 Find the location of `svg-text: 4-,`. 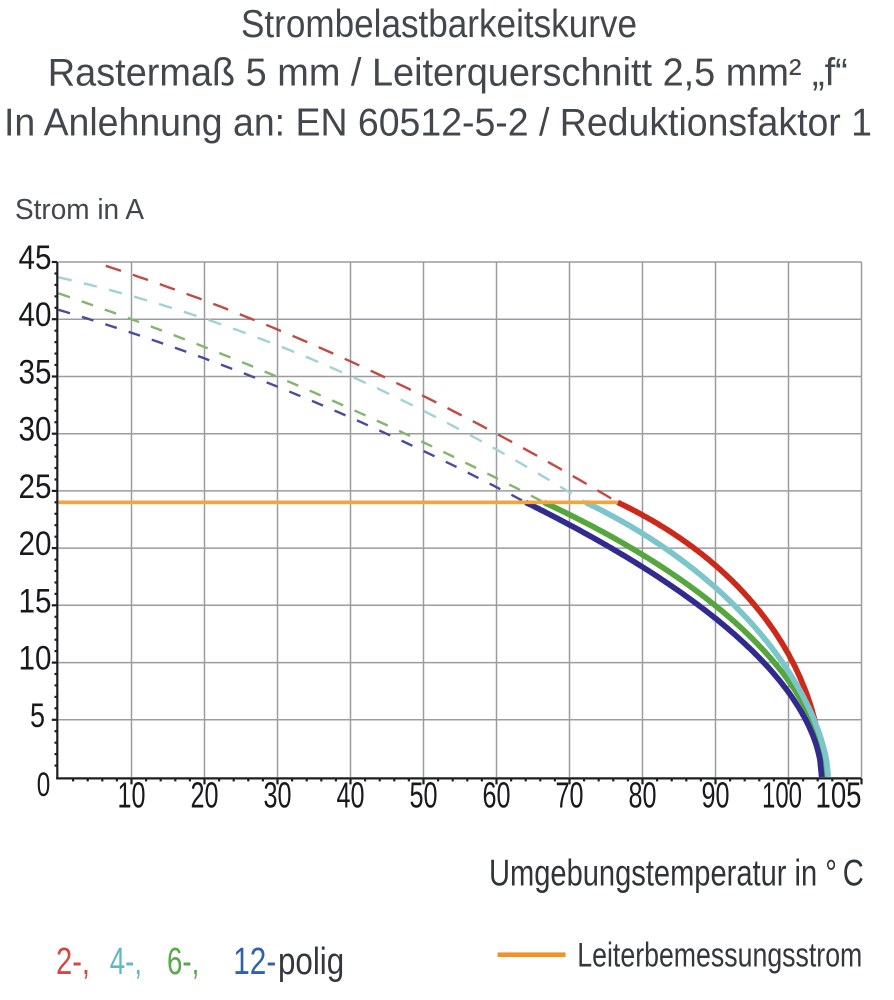

svg-text: 4-, is located at coordinates (126, 962).